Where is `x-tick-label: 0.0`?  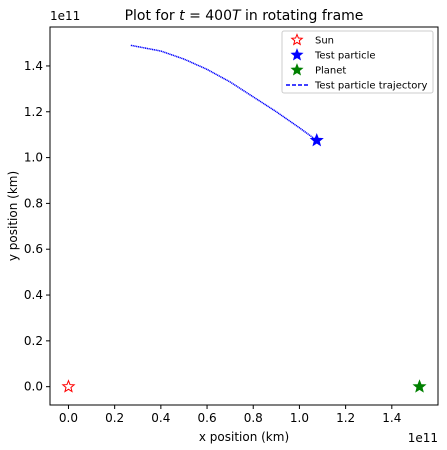
x-tick-label: 0.0 is located at coordinates (68, 418).